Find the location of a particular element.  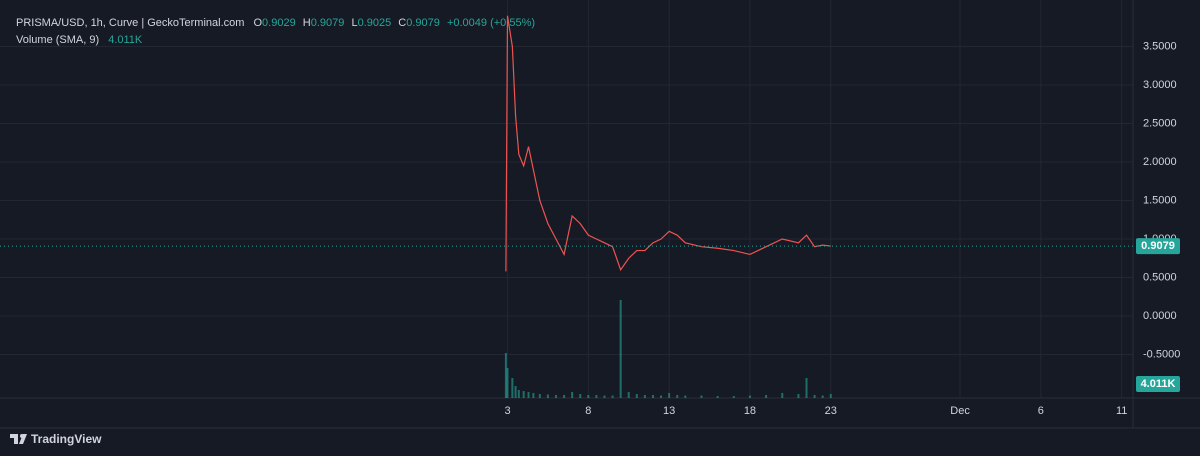

y-tick-label: 3.5000 is located at coordinates (1160, 46).